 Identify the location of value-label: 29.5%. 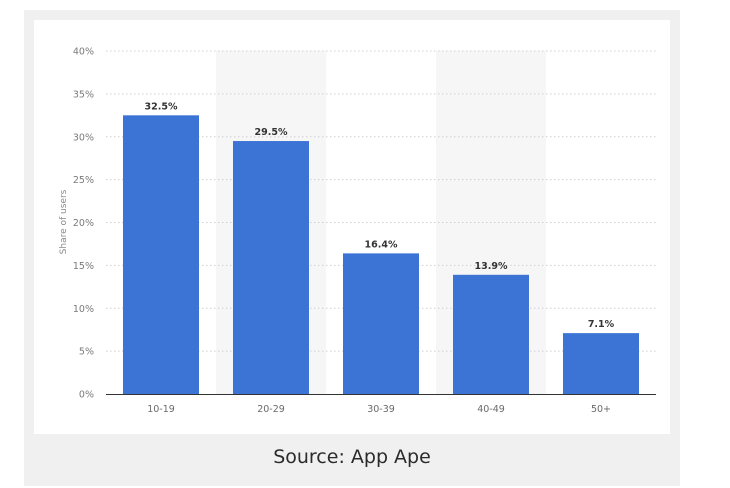
(271, 132).